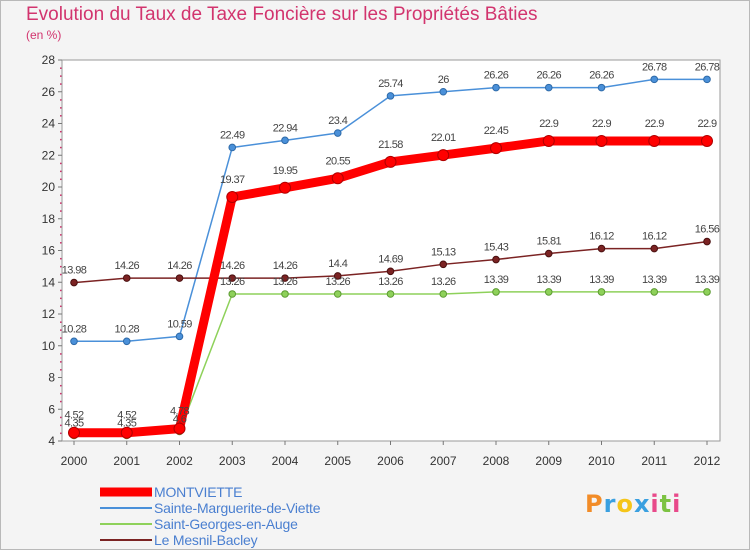  Describe the element at coordinates (198, 492) in the screenshot. I see `legend-label-montviette: MONTVIETTE` at that location.